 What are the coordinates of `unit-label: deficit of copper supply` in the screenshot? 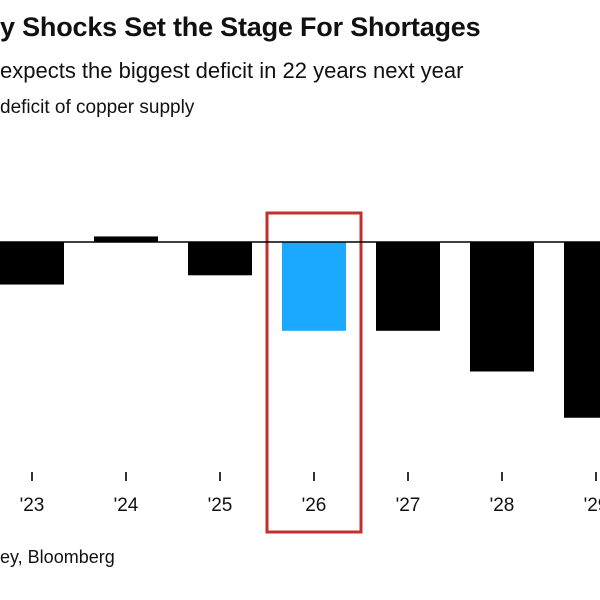 It's located at (97, 107).